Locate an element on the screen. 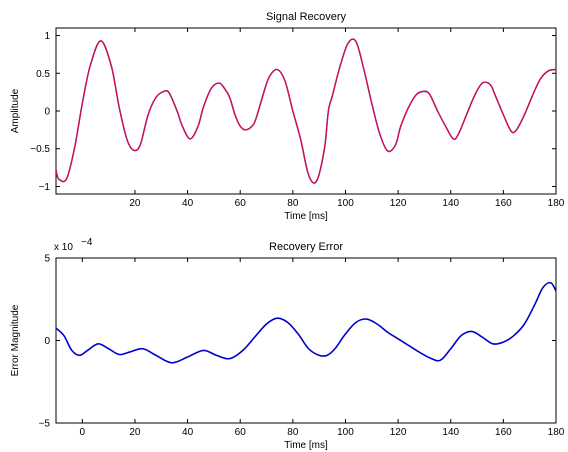 This screenshot has height=452, width=568. chart2-xtick-label: 80 is located at coordinates (293, 432).